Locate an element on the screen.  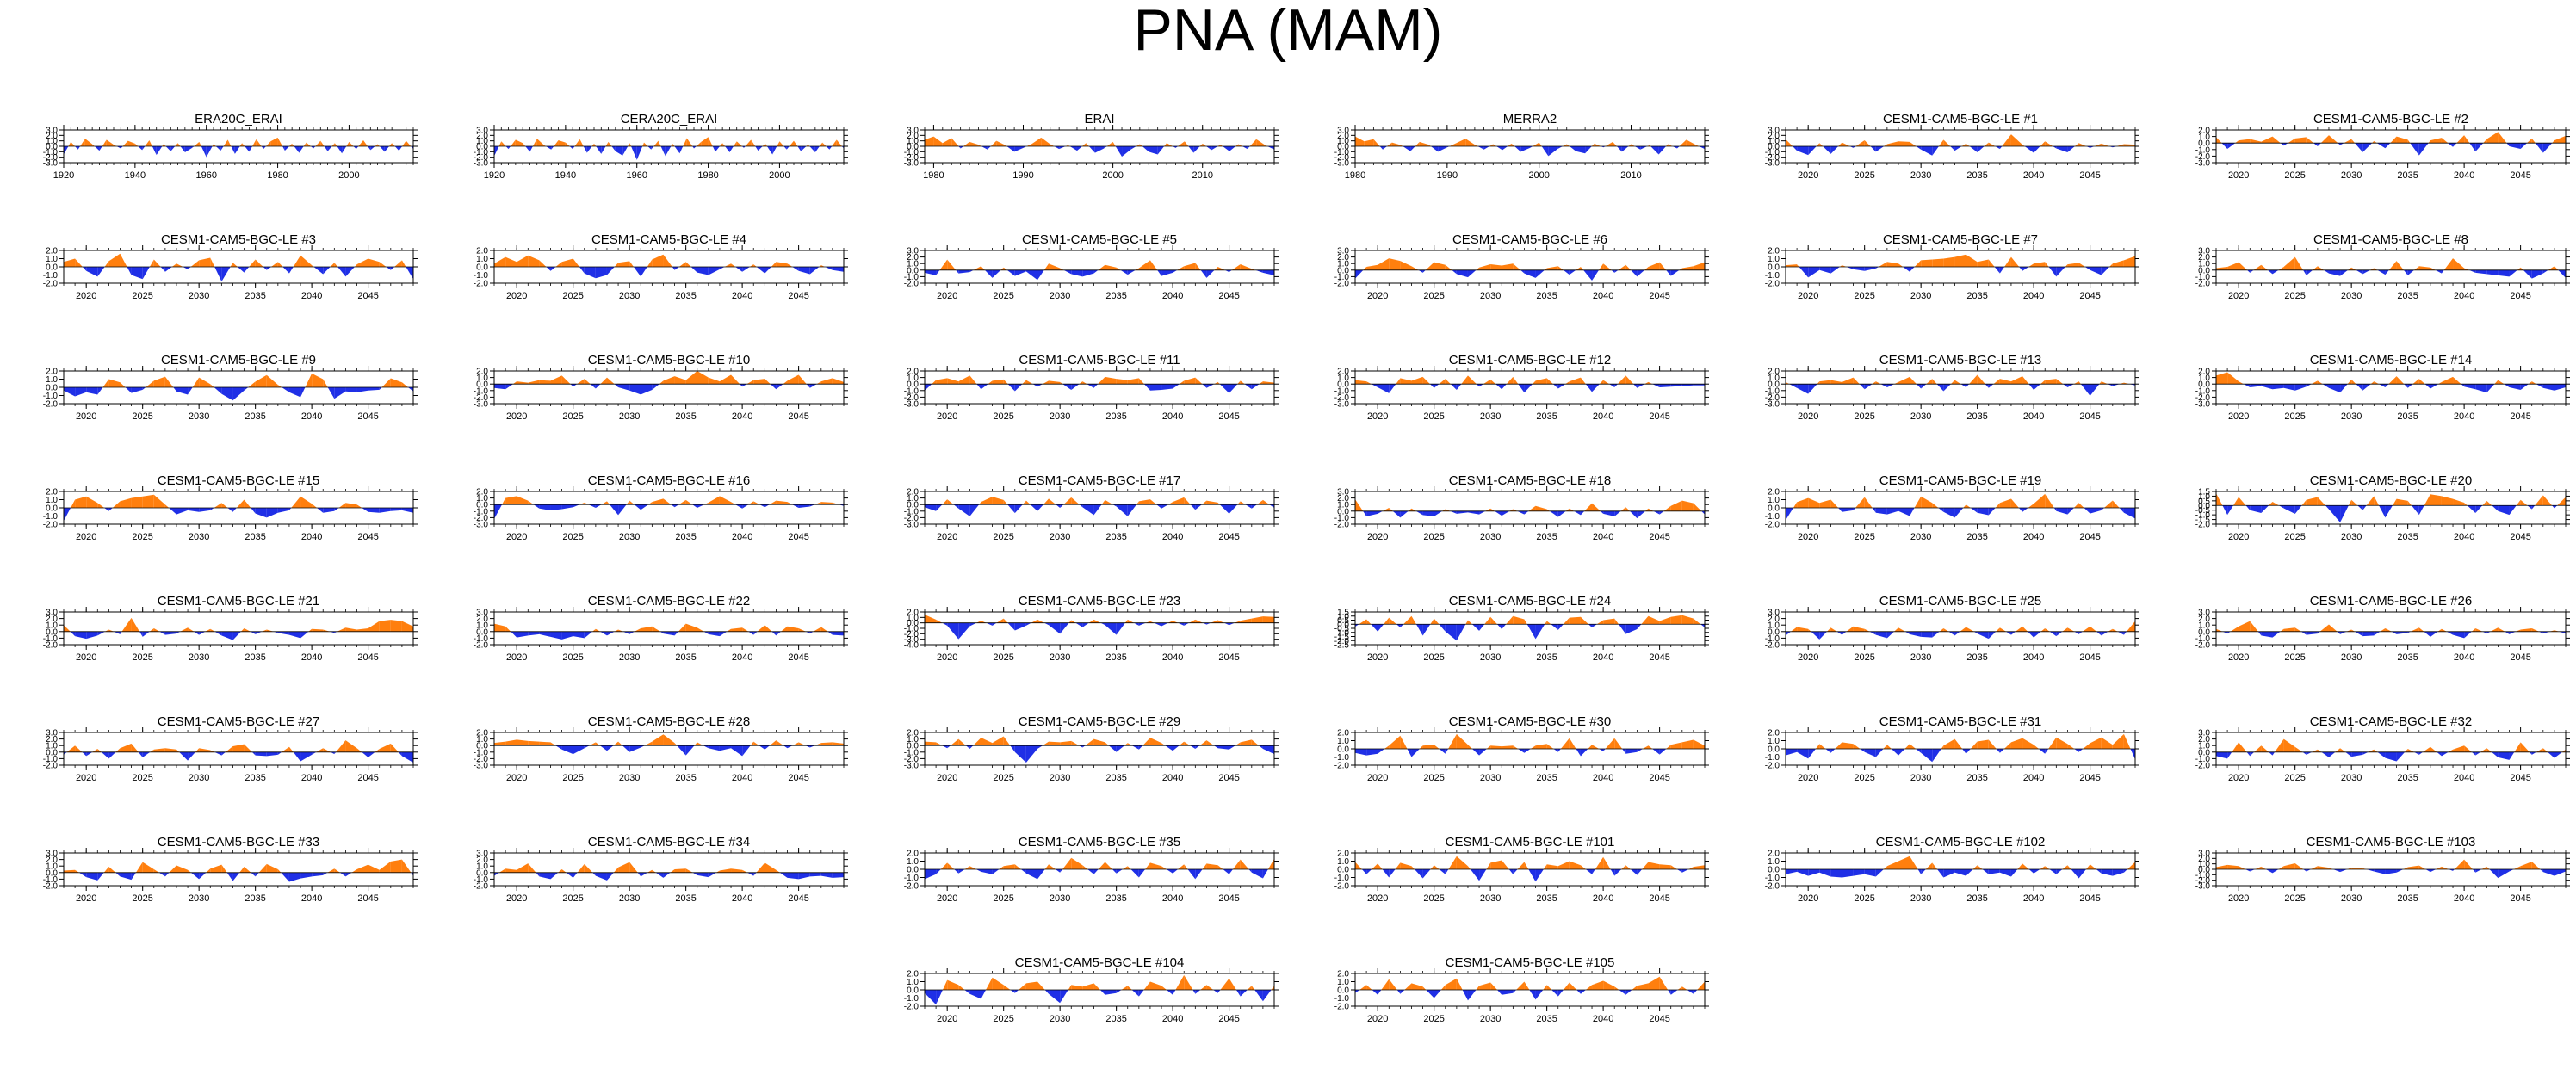
x-tick-label: 1920 is located at coordinates (64, 176).